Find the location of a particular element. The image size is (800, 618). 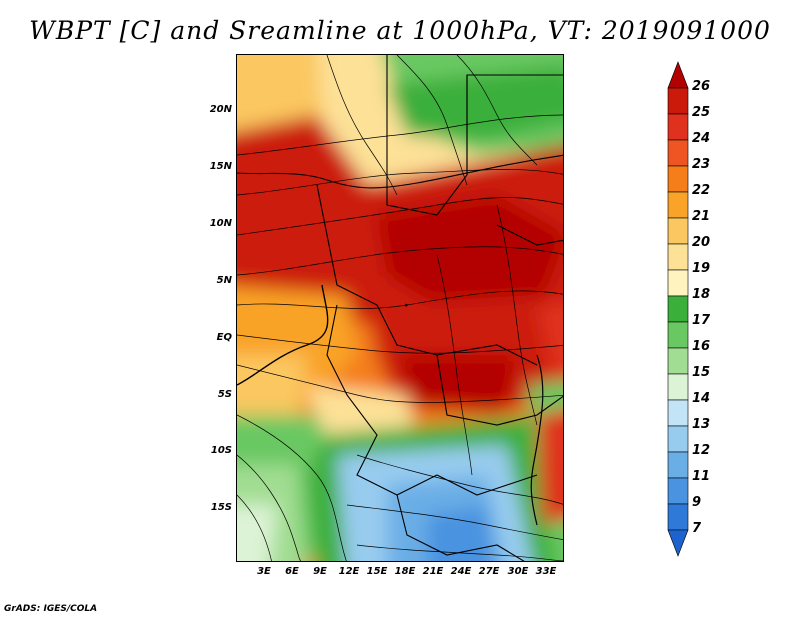

colorbar-label: 18 is located at coordinates (701, 294).